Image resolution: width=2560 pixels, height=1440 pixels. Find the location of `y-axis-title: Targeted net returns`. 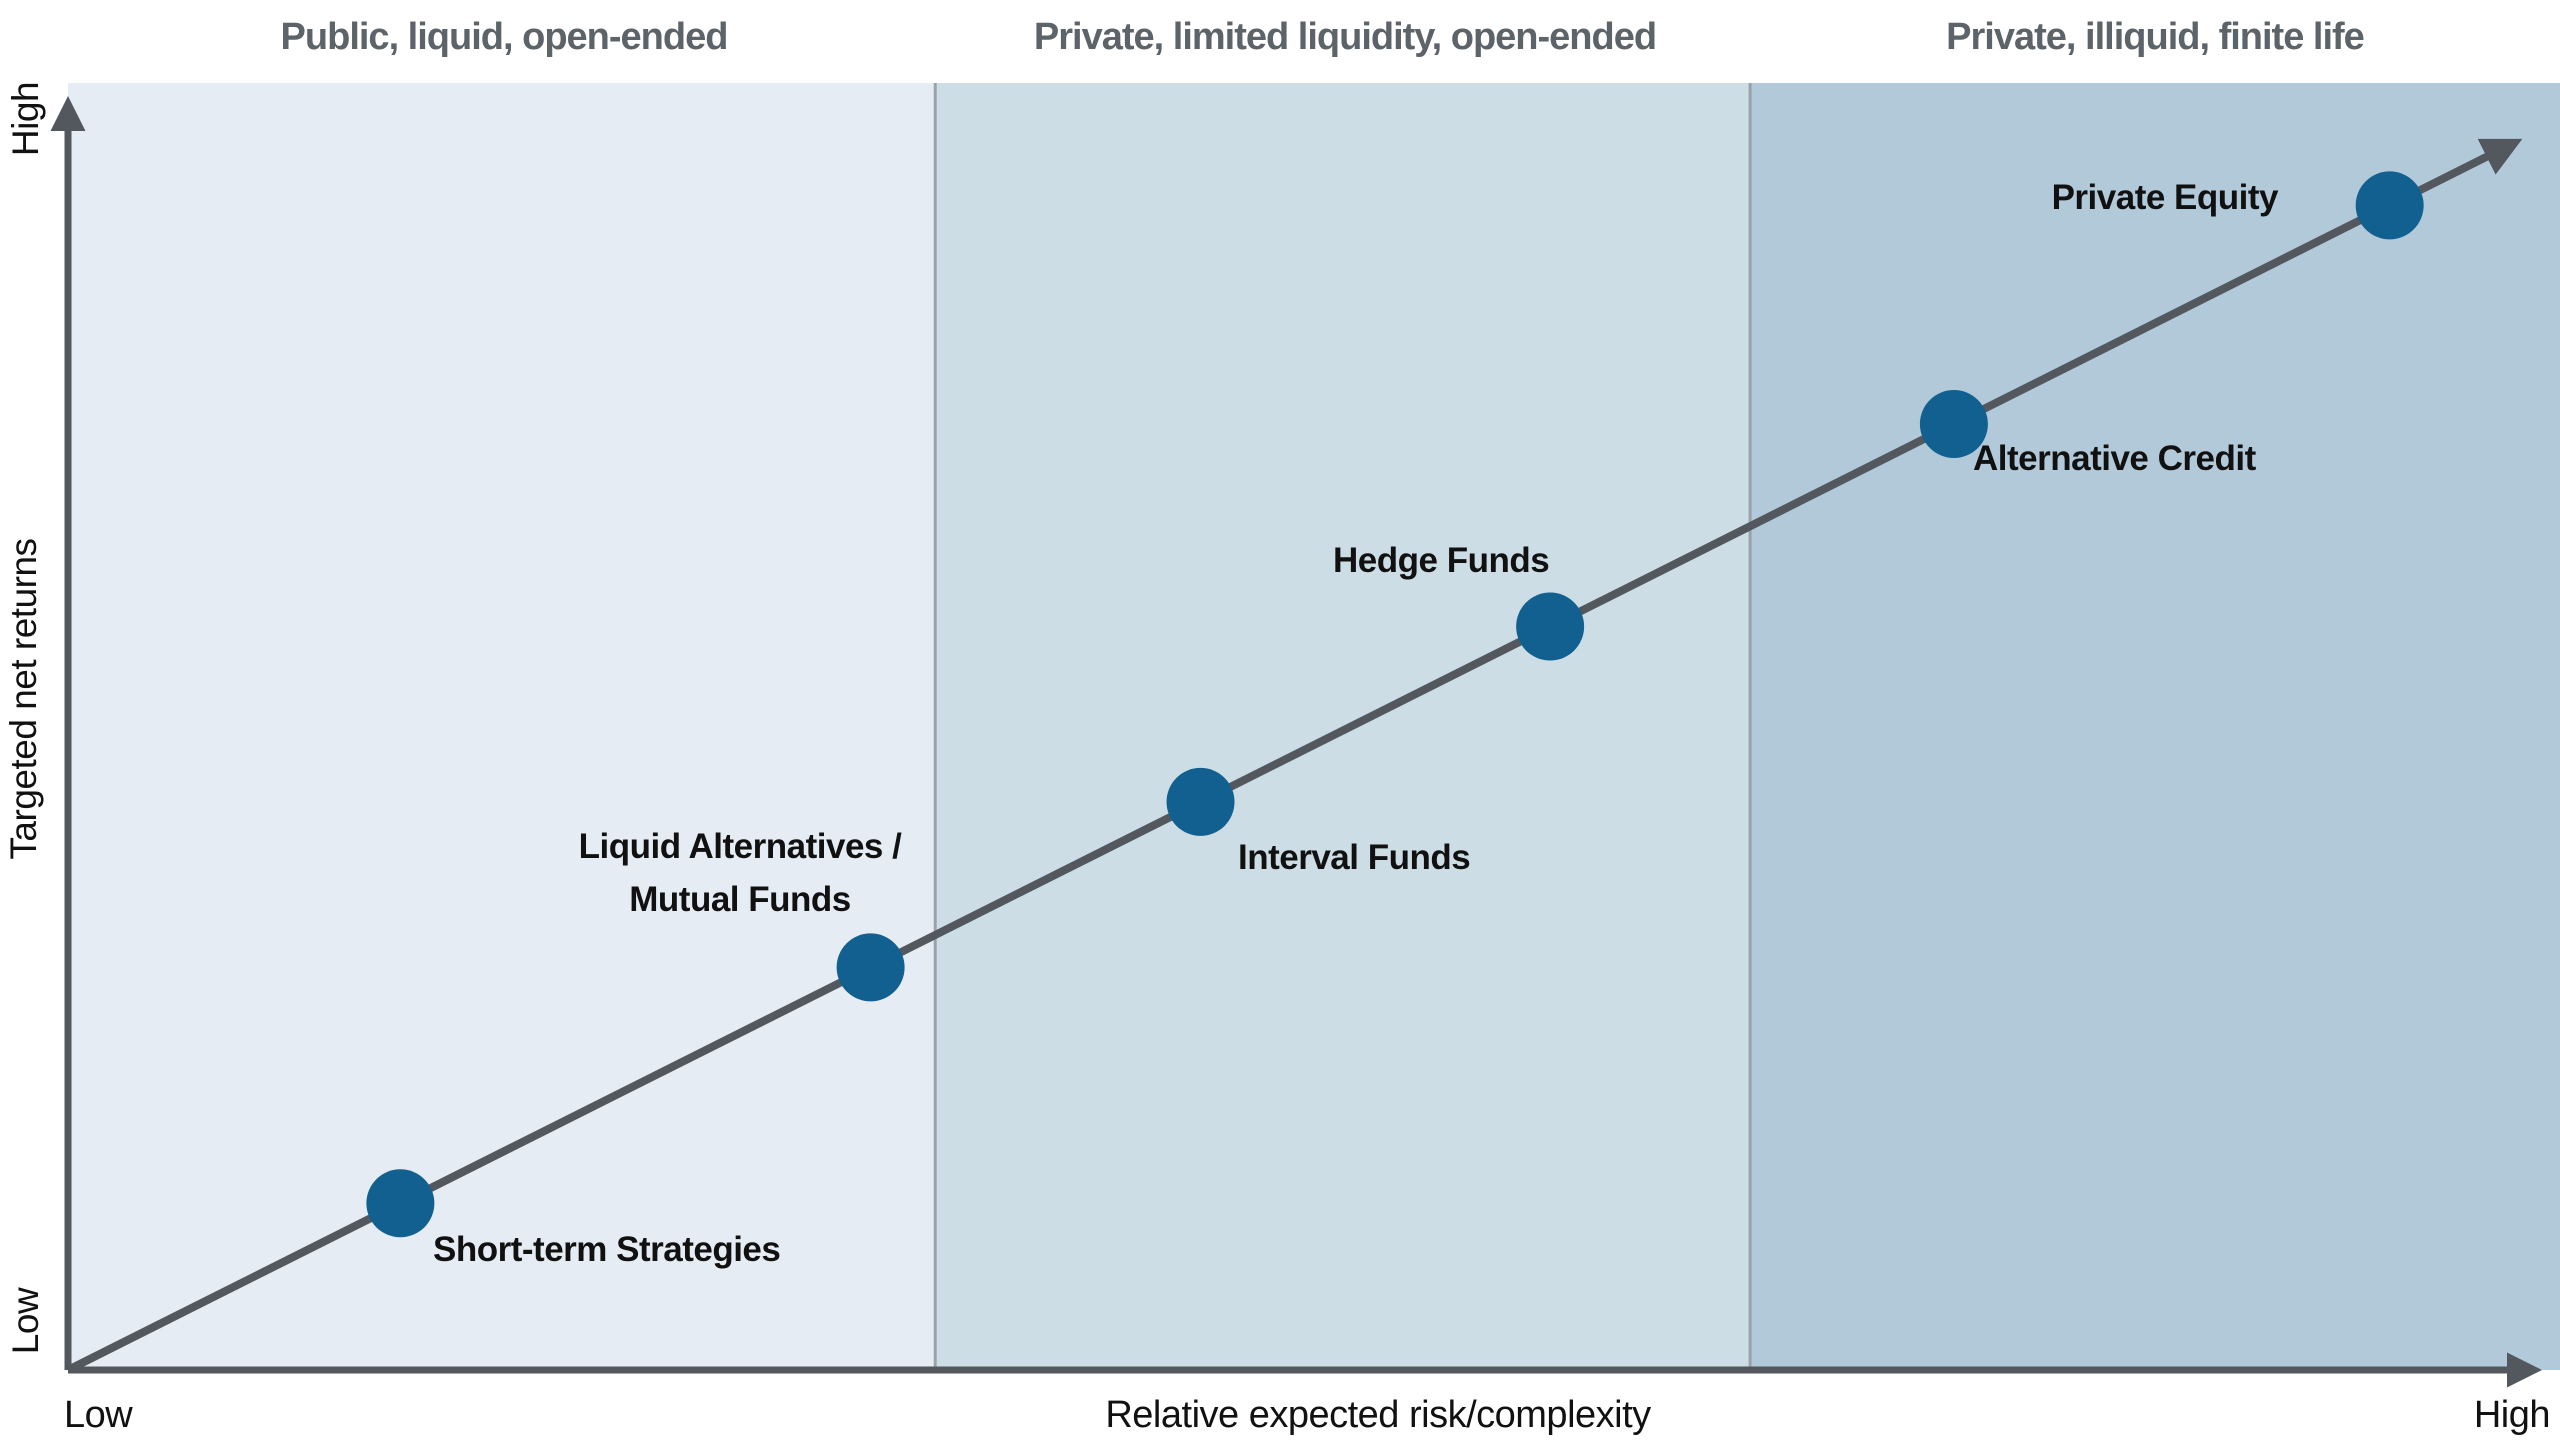

y-axis-title: Targeted net returns is located at coordinates (23, 699).